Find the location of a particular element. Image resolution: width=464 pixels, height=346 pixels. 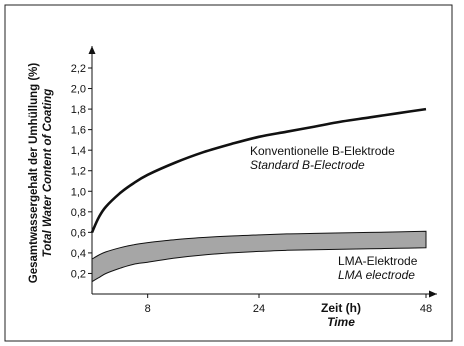

y-tick-label: 1,4 is located at coordinates (78, 151).